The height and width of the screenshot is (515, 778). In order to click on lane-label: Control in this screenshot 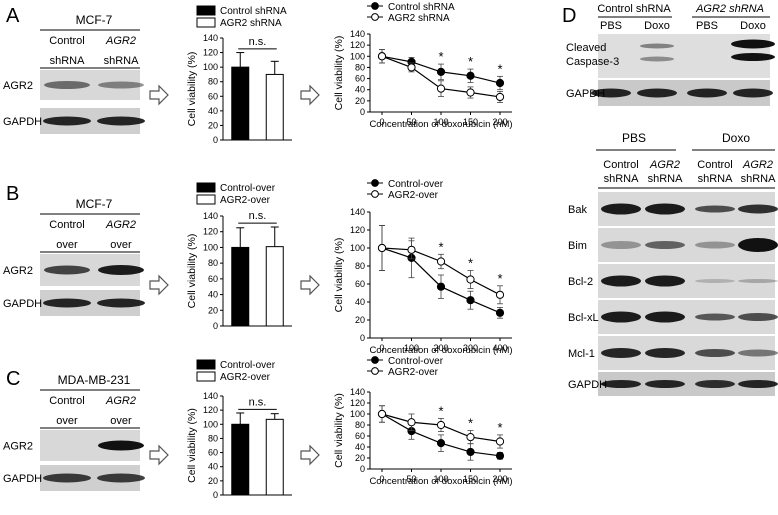, I will do `click(66, 225)`.